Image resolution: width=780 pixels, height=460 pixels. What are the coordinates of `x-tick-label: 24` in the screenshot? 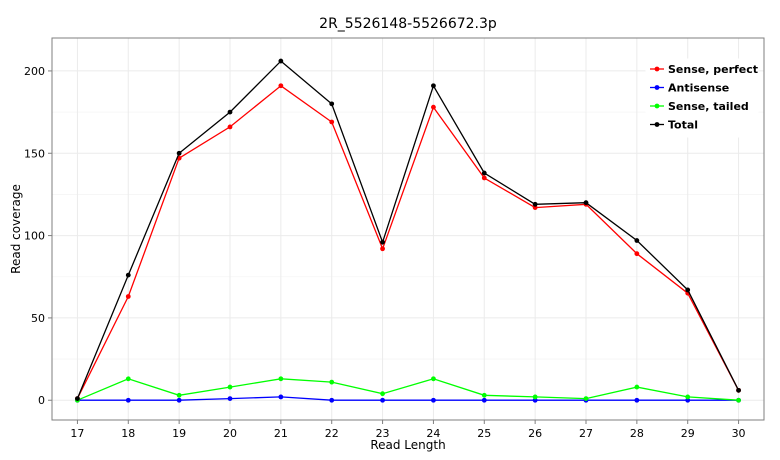 It's located at (433, 433).